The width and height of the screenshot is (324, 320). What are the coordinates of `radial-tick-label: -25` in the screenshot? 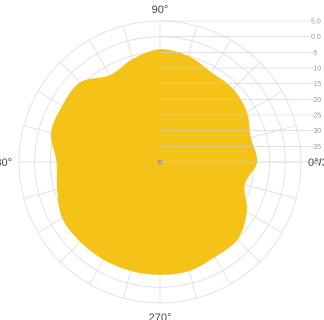 It's located at (316, 116).